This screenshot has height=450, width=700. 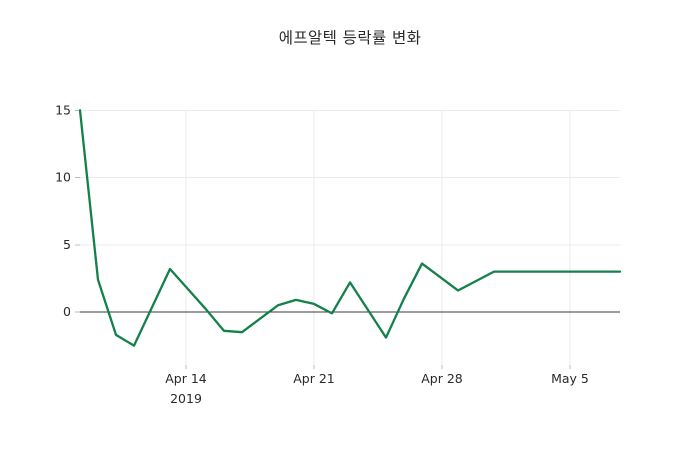 I want to click on y-tick-label: 15, so click(x=63, y=109).